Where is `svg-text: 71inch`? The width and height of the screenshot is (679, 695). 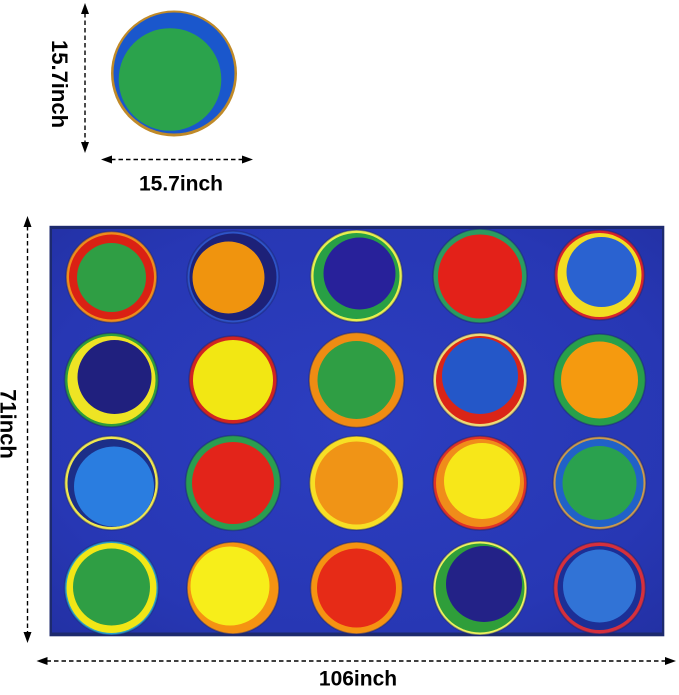
svg-text: 71inch is located at coordinates (10, 424).